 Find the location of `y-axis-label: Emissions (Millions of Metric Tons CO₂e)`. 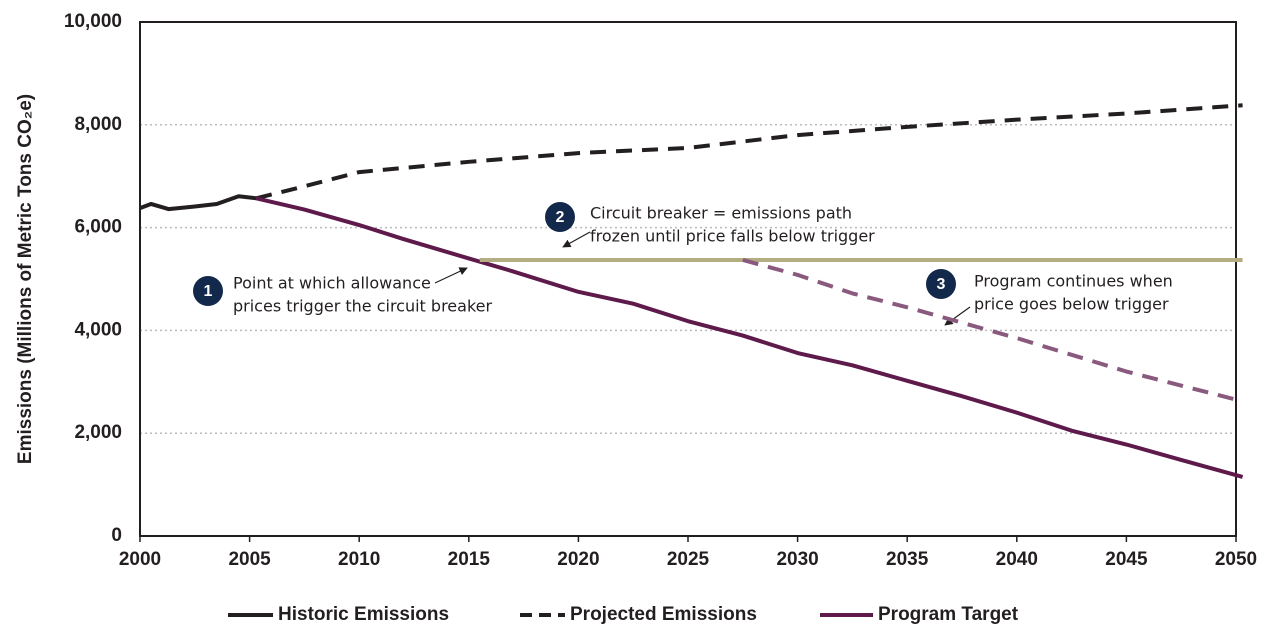

y-axis-label: Emissions (Millions of Metric Tons CO₂e) is located at coordinates (25, 279).